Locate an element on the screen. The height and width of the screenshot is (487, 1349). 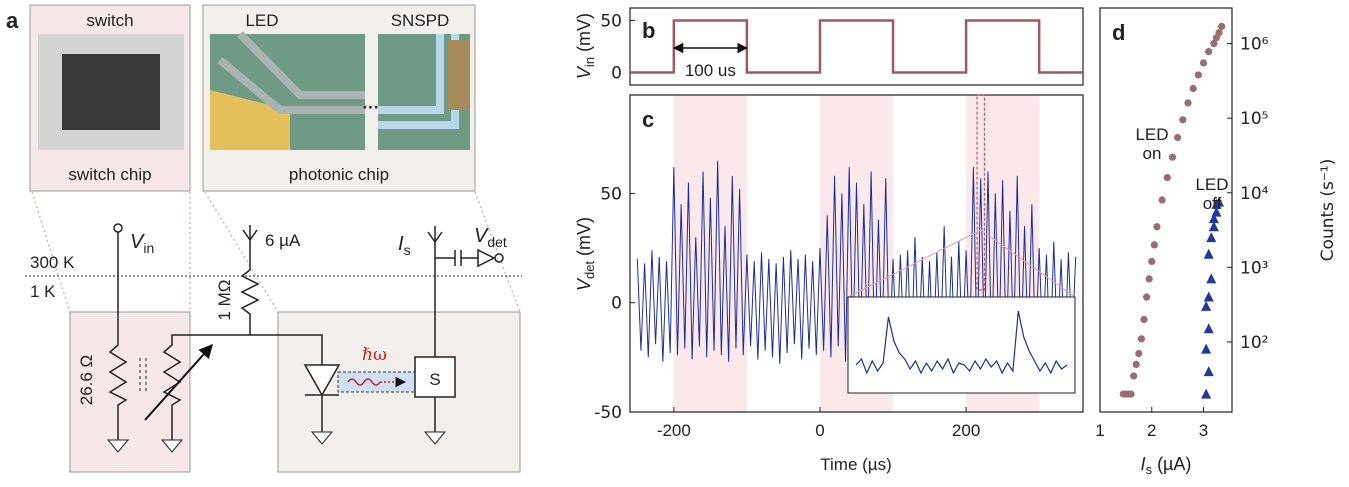
bias-label: 6 µA is located at coordinates (283, 240).